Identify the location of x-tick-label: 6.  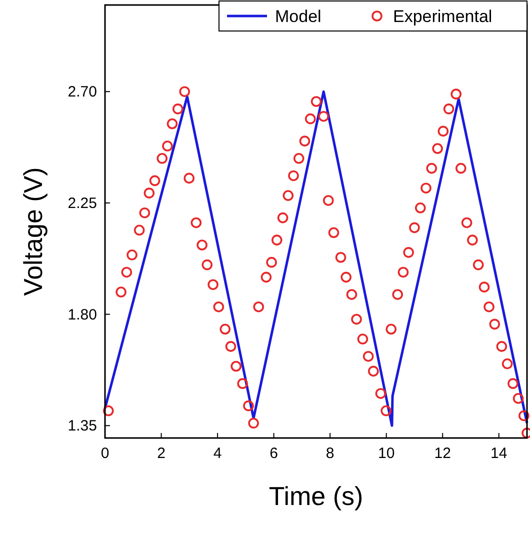
(274, 453).